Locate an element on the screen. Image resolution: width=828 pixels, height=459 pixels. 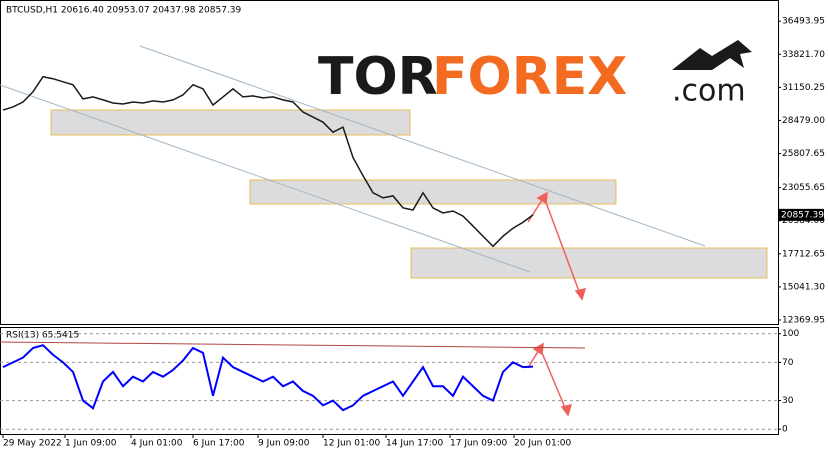
rsi-trendline is located at coordinates (293, 345).